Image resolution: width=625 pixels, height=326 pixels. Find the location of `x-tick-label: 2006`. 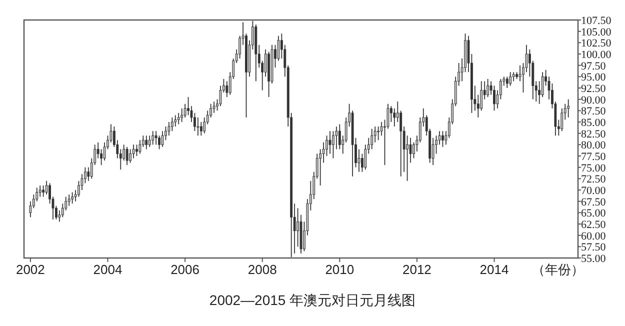

x-tick-label: 2006 is located at coordinates (185, 269).